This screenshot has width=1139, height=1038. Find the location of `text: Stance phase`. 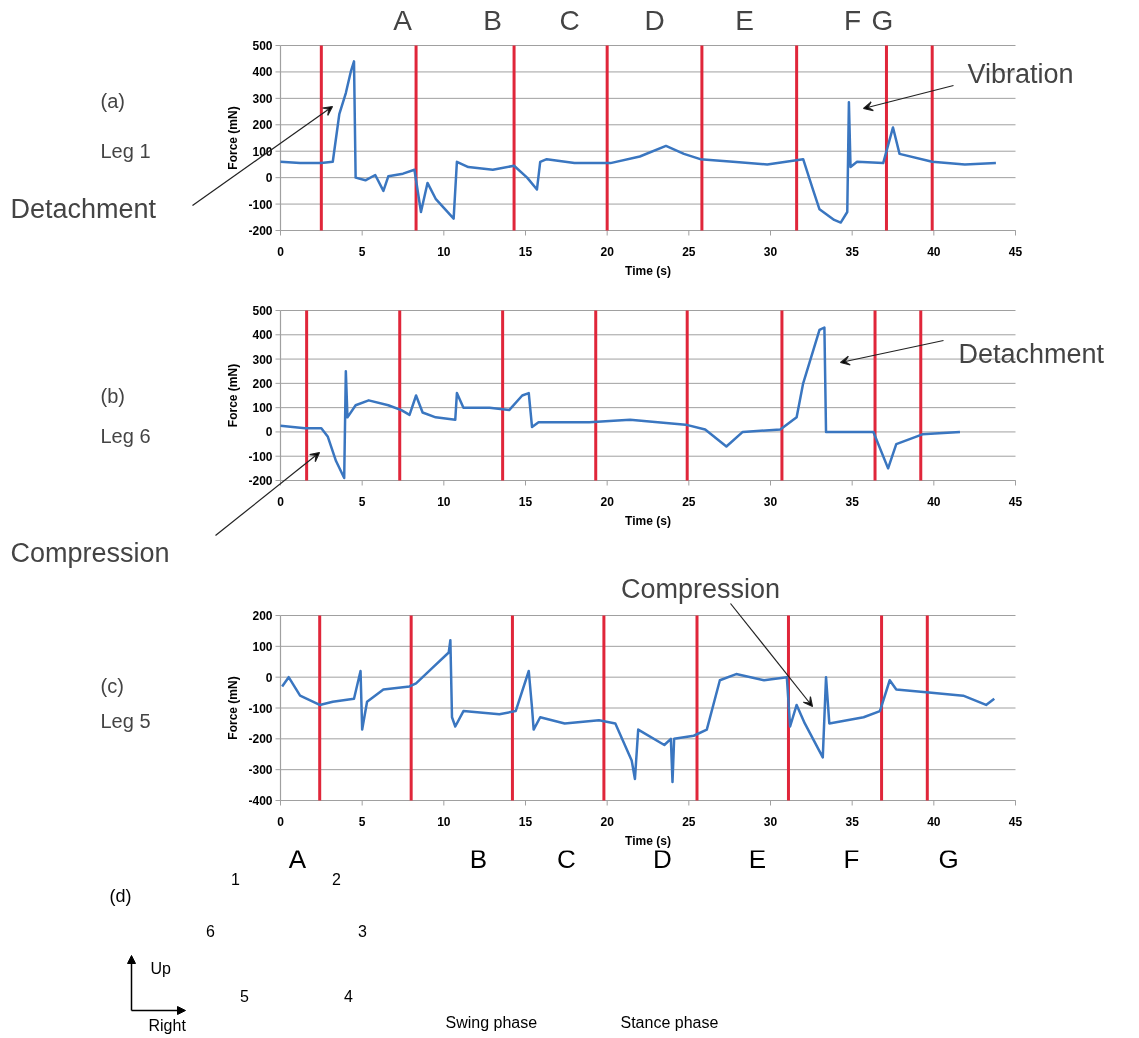

text: Stance phase is located at coordinates (669, 1022).